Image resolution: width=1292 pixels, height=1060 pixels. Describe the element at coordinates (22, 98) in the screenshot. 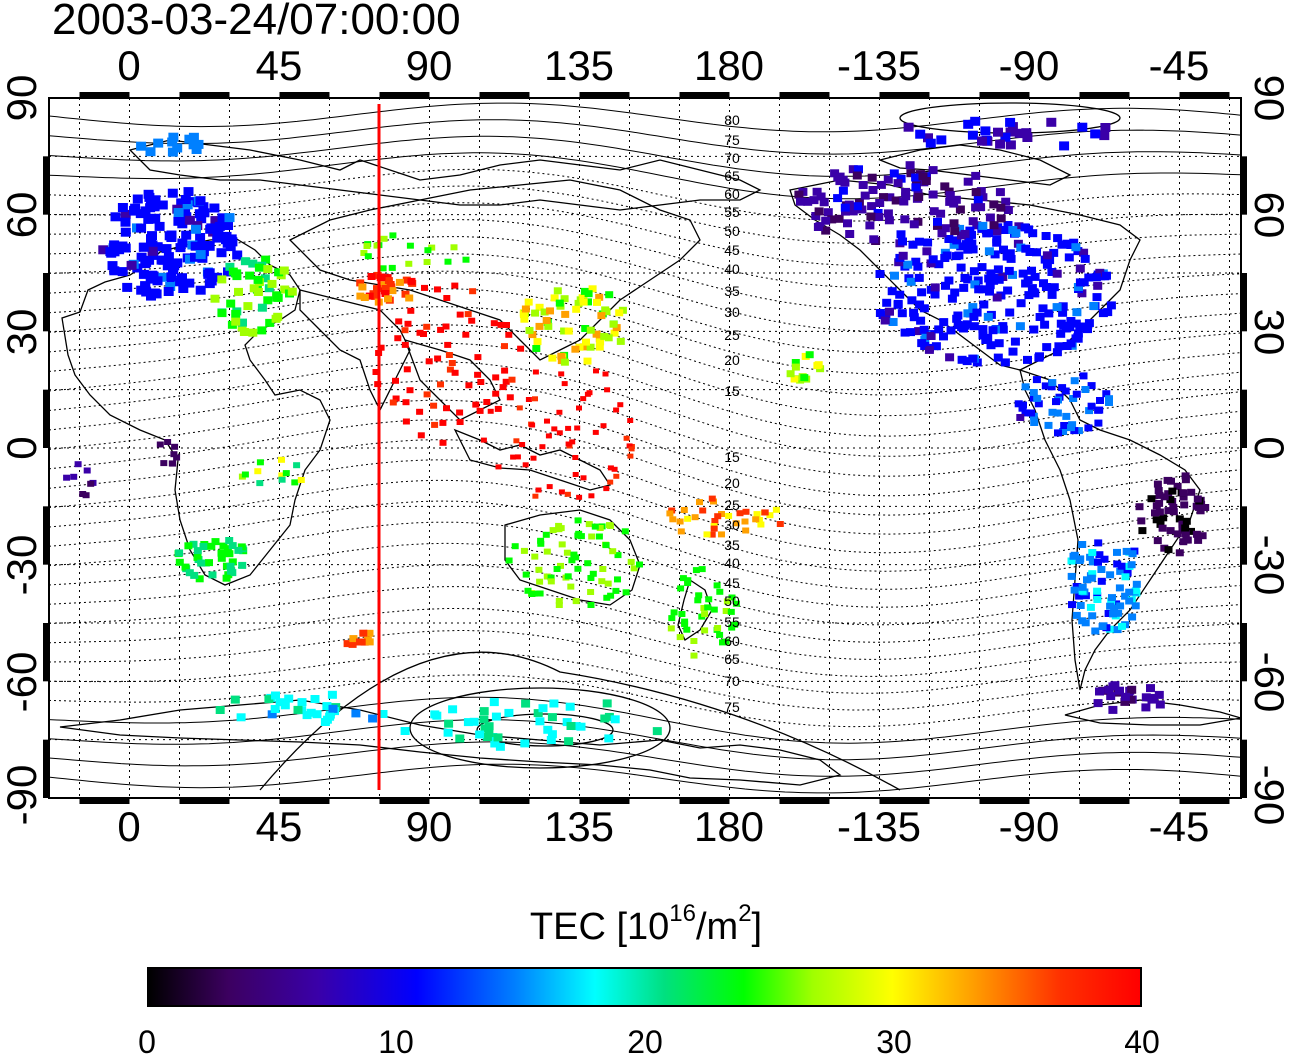

I see `left-lat-tick: 90` at that location.